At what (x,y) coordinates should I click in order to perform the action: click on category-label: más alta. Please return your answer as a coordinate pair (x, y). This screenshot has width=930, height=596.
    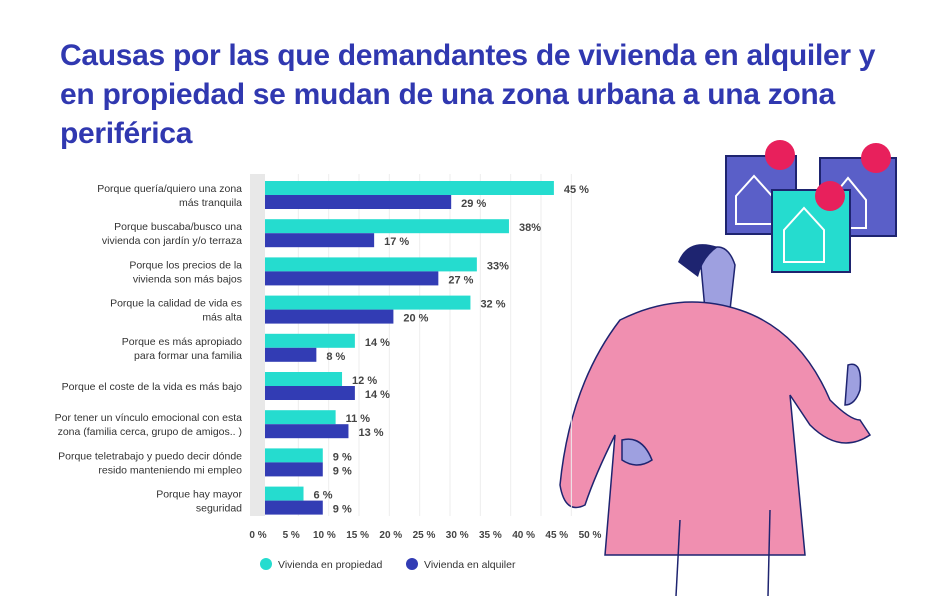
    Looking at the image, I should click on (222, 318).